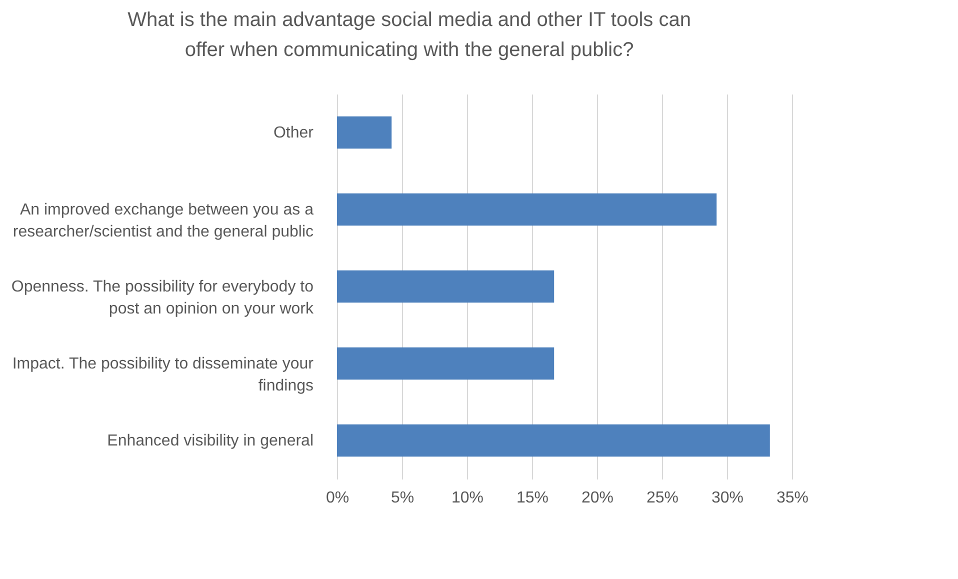 This screenshot has width=958, height=579. Describe the element at coordinates (409, 35) in the screenshot. I see `chart-title: What is the main advantage social media and other IT tools can offer when communicating with the general public?` at that location.